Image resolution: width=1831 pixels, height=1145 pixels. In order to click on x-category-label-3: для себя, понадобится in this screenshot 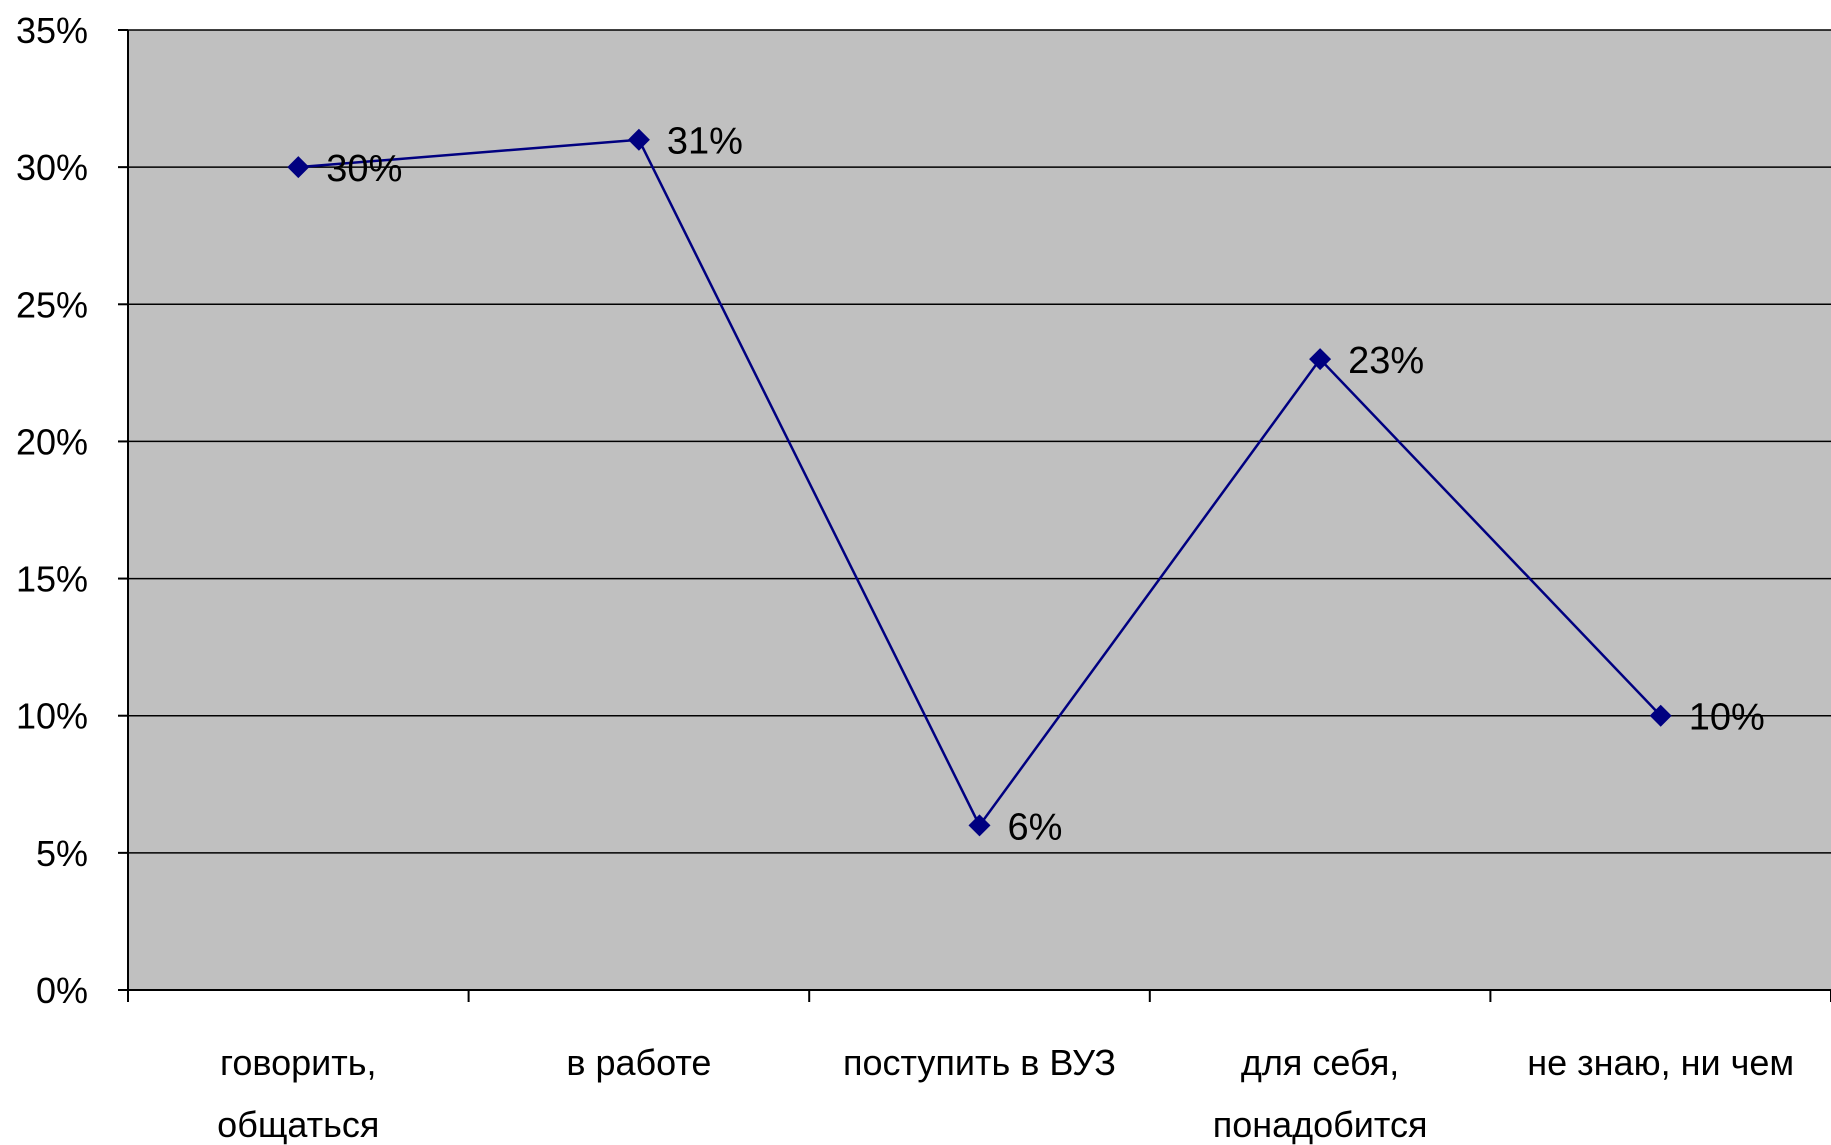, I will do `click(1320, 1093)`.